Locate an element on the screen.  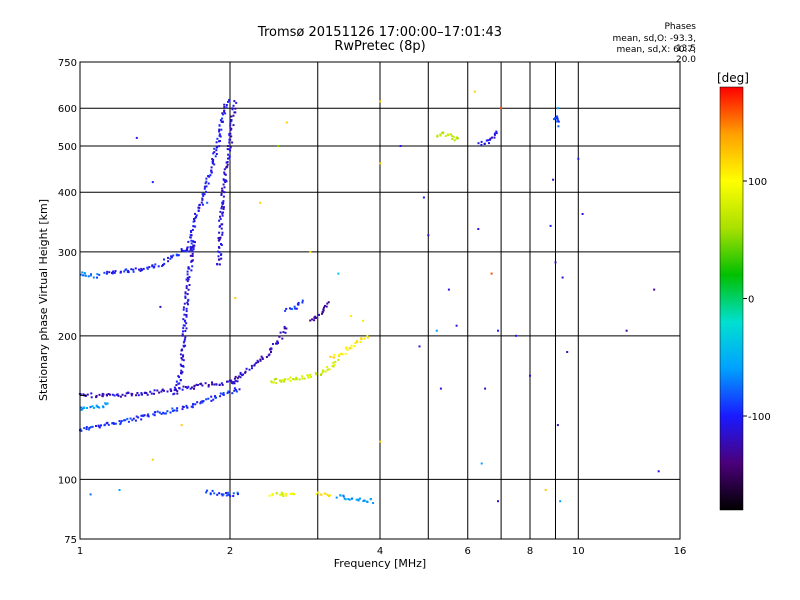
y-tick-label: 400 is located at coordinates (67, 193).